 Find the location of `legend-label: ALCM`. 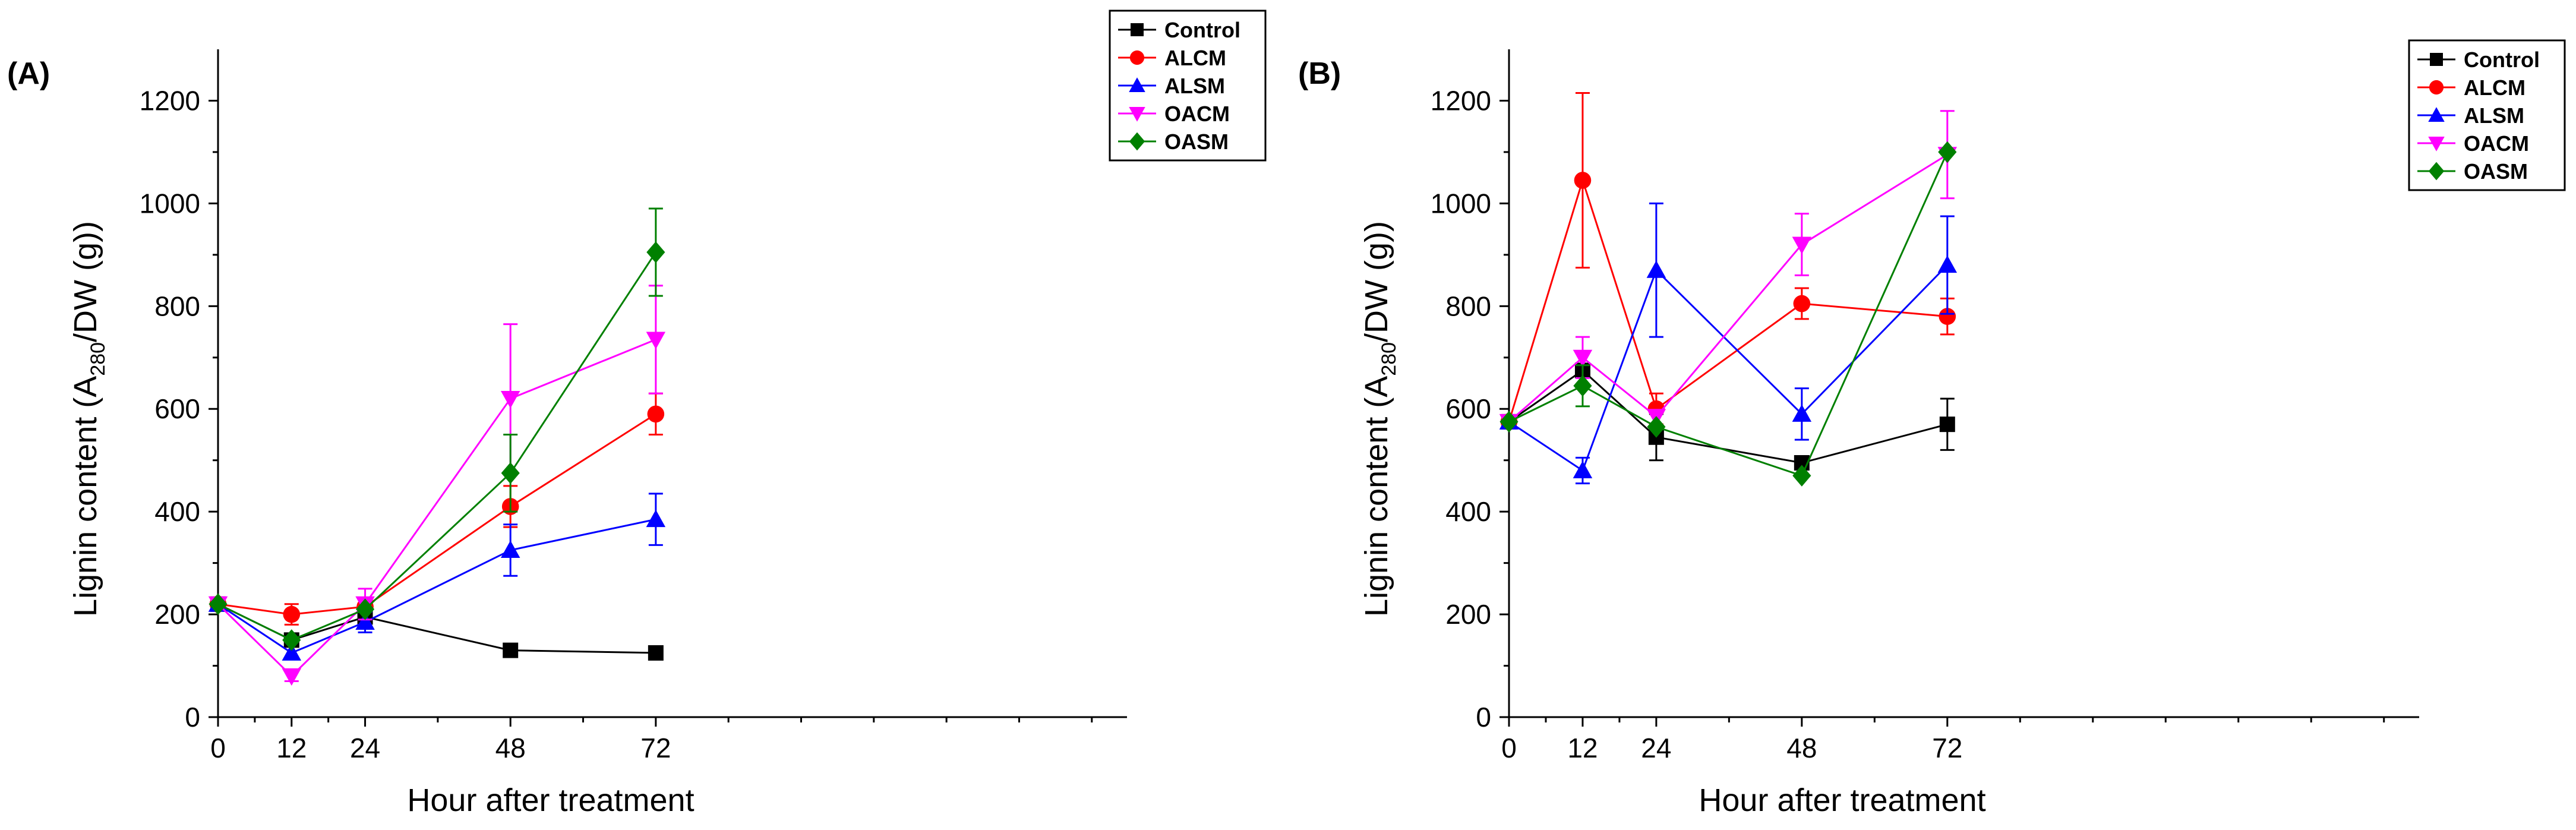

legend-label: ALCM is located at coordinates (1195, 58).